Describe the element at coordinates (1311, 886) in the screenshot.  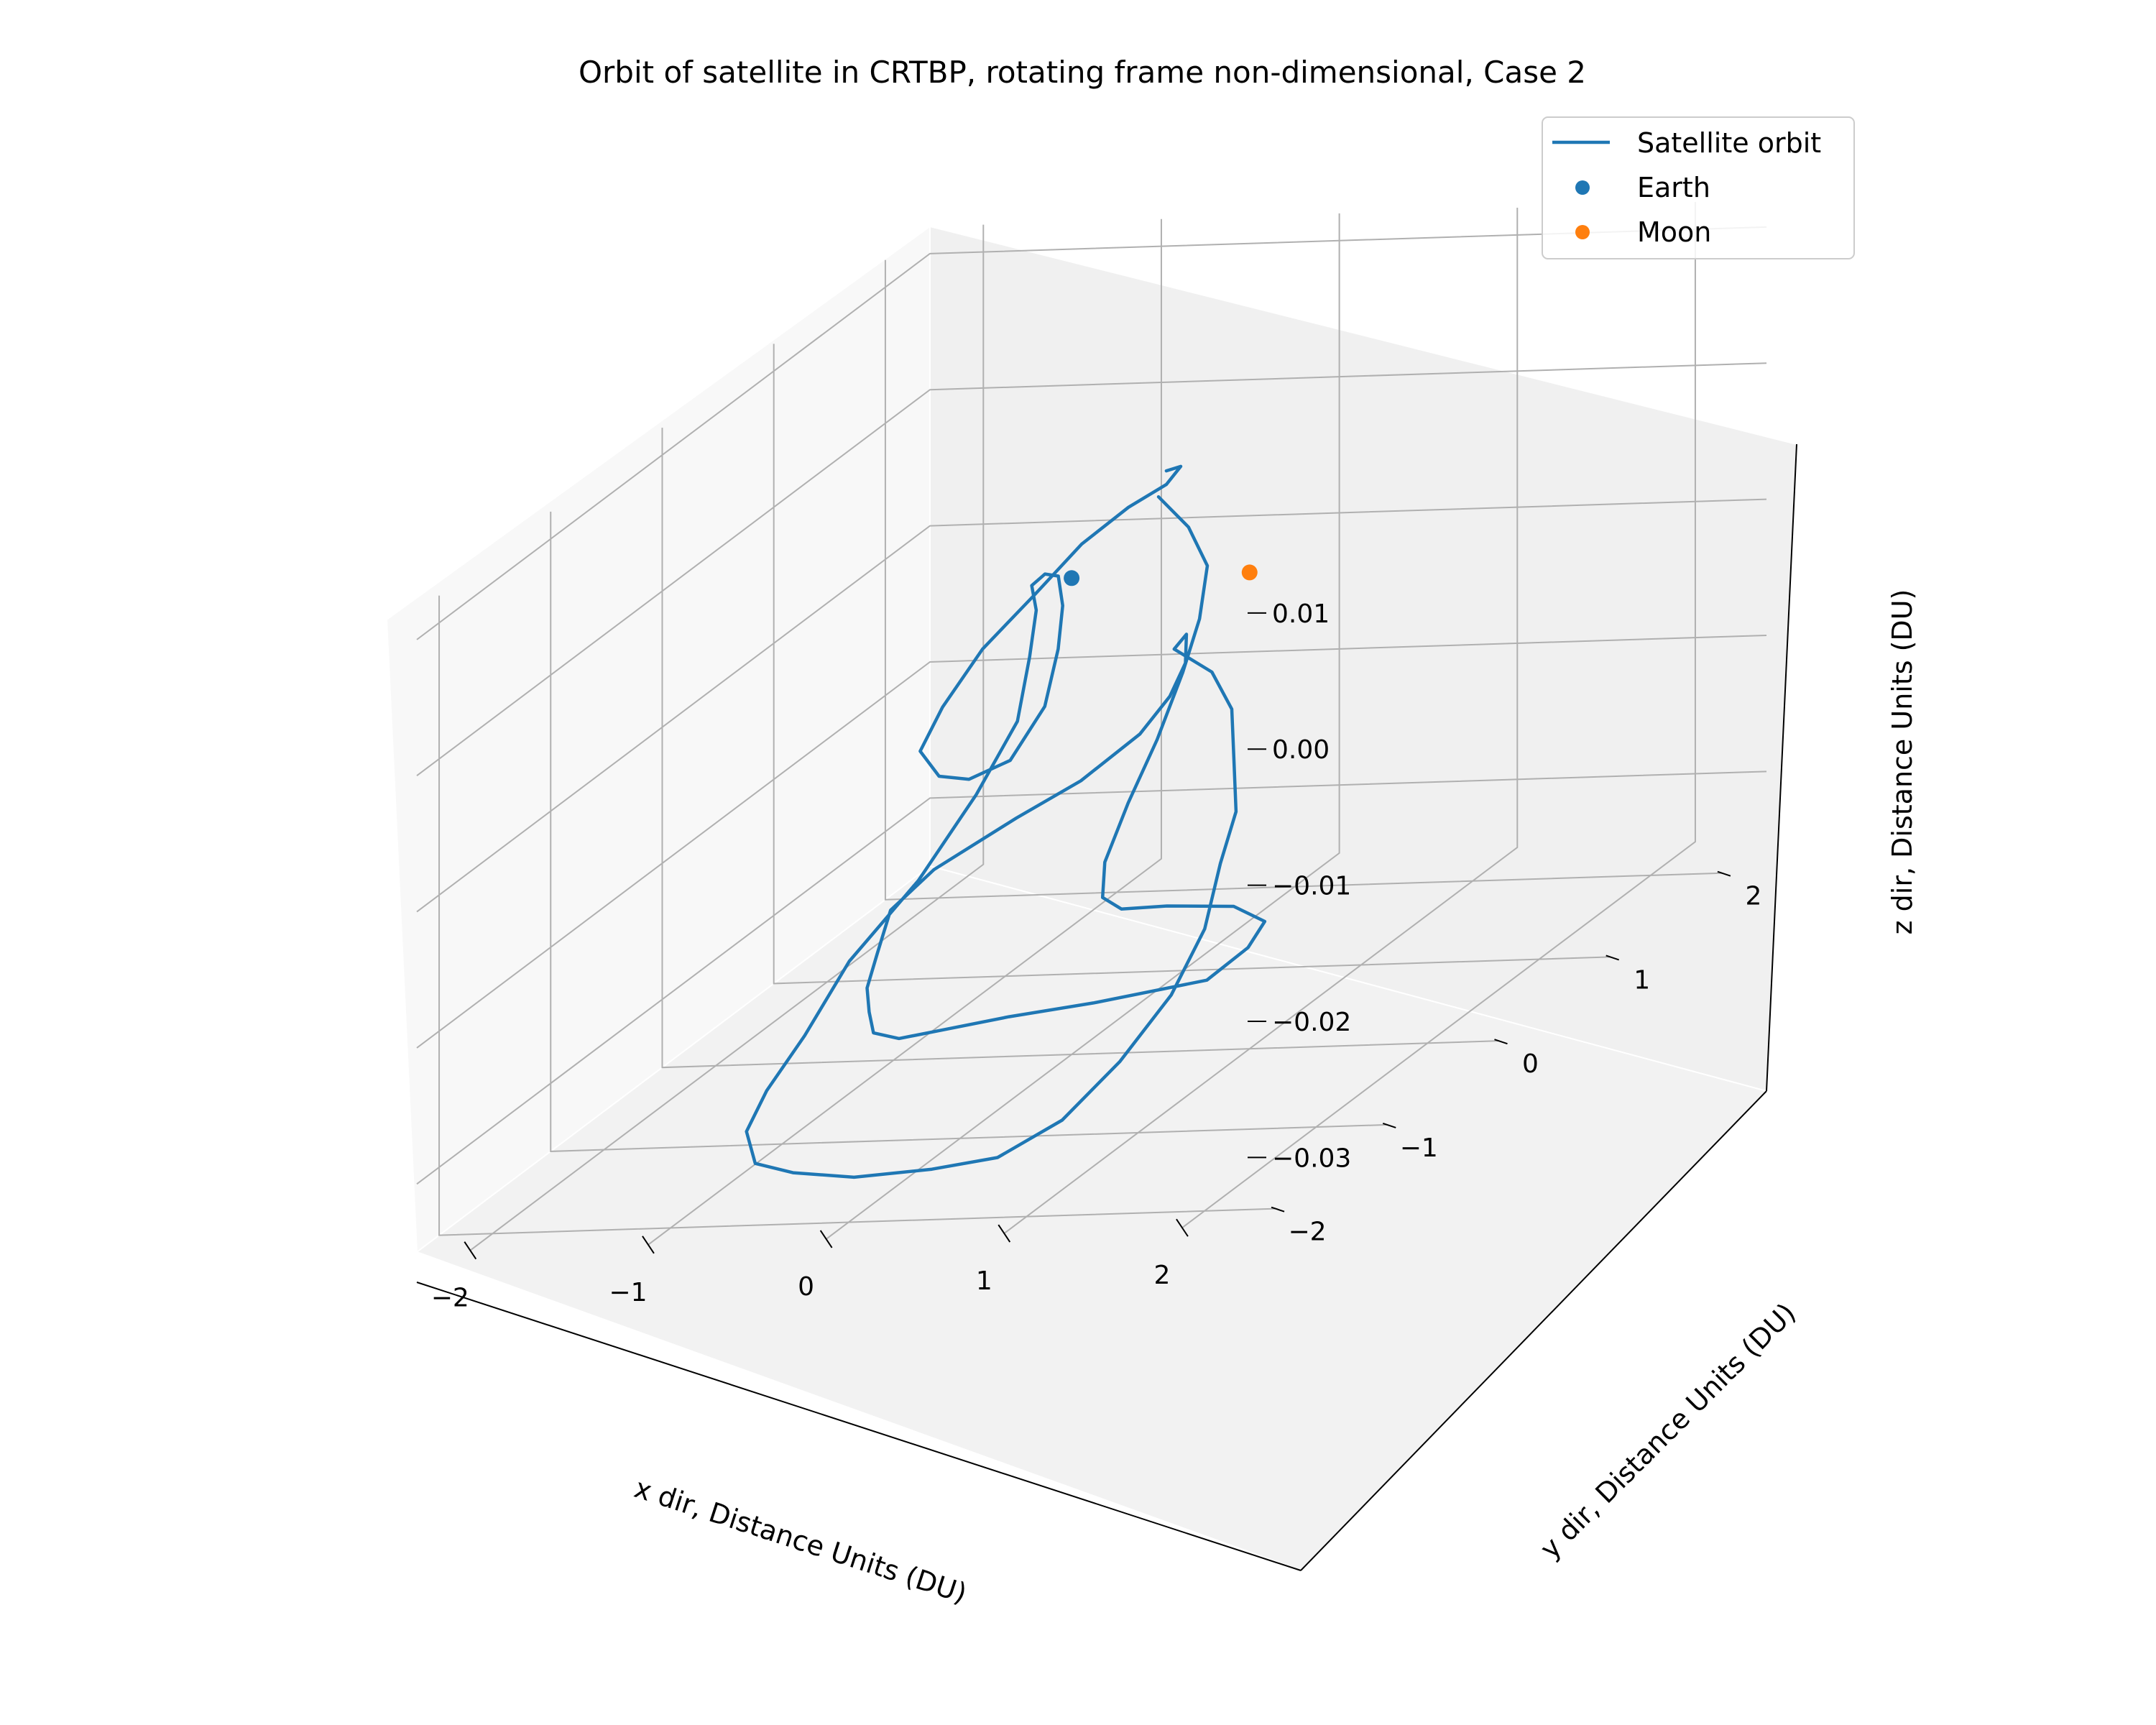
I see `z-tick-label: −0.01` at that location.